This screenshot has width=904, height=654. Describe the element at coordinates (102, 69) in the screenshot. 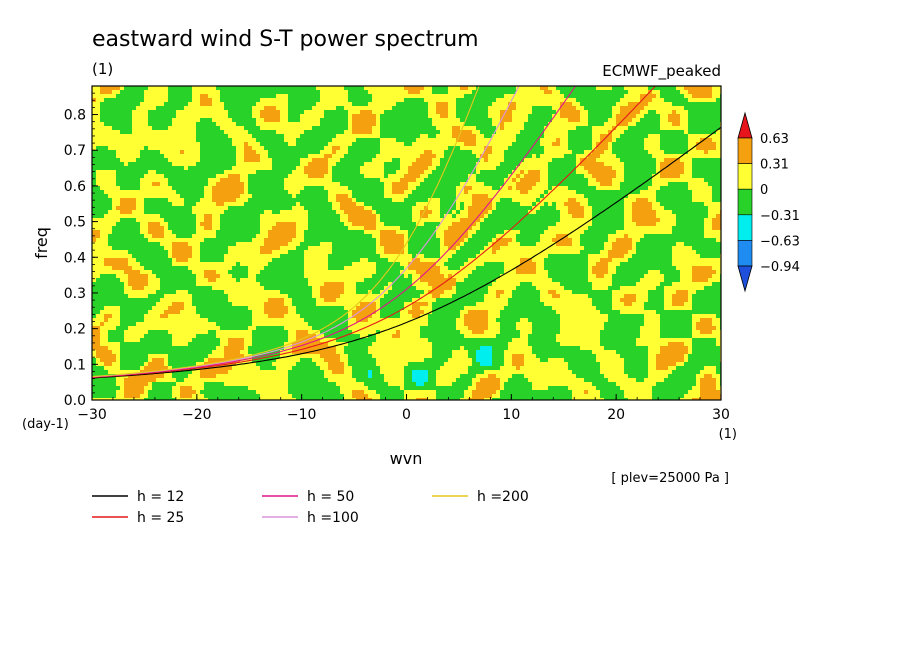

I see `chart-subtitle-left: (1)` at that location.